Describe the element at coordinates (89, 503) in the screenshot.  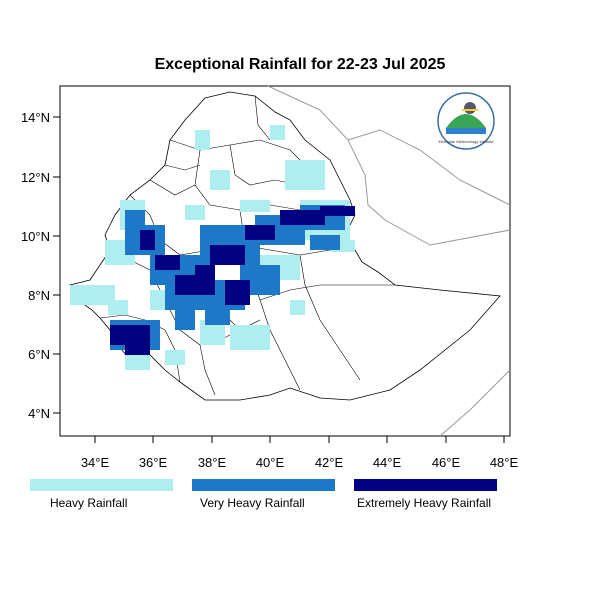
I see `legend-label-heavy: Heavy Rainfall` at that location.